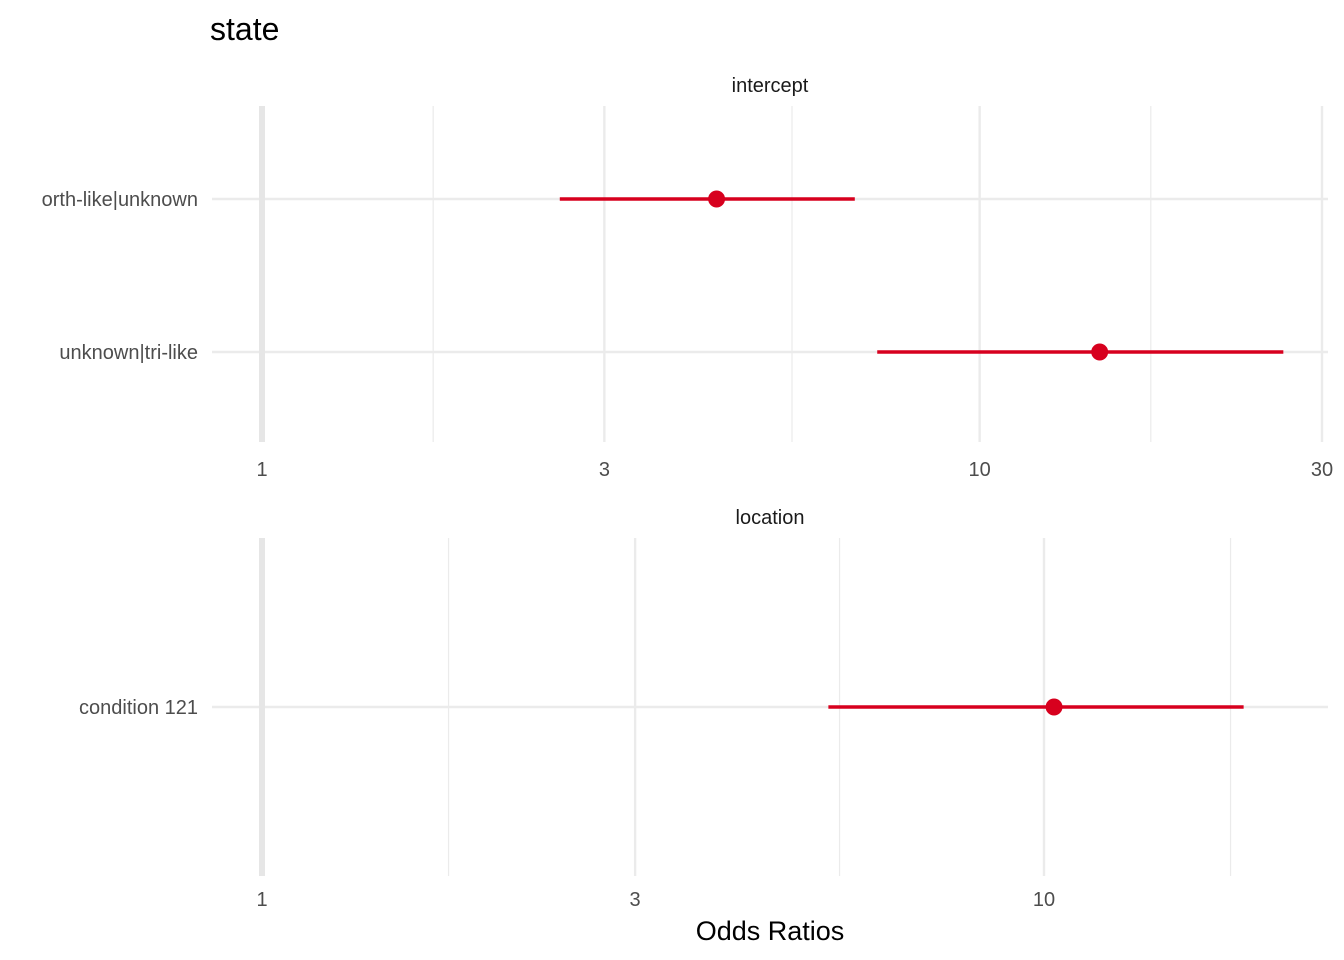 This screenshot has height=960, width=1344. What do you see at coordinates (1322, 470) in the screenshot?
I see `x-tick-label: 30` at bounding box center [1322, 470].